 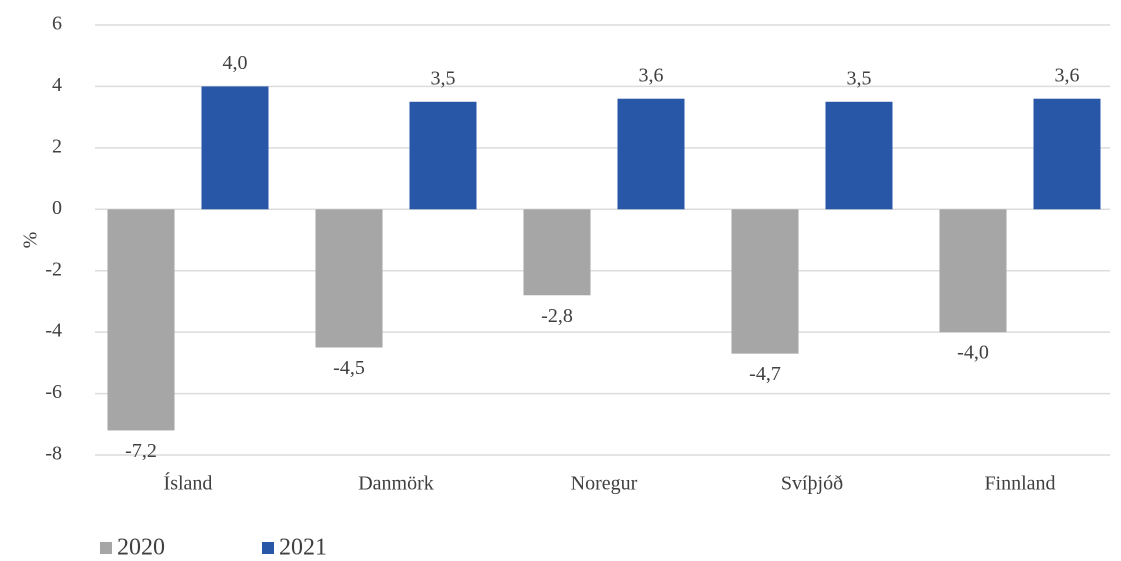 I want to click on y-tick-label: -6, so click(x=53, y=392).